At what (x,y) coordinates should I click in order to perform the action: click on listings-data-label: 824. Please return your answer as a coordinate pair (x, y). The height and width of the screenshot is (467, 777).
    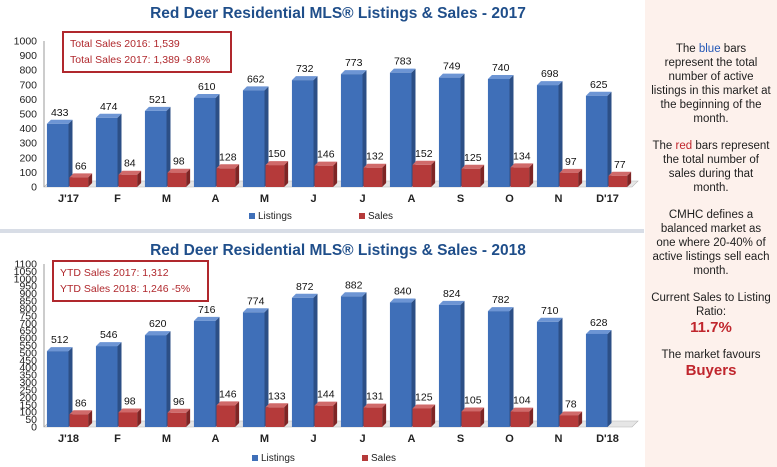
    Looking at the image, I should click on (452, 294).